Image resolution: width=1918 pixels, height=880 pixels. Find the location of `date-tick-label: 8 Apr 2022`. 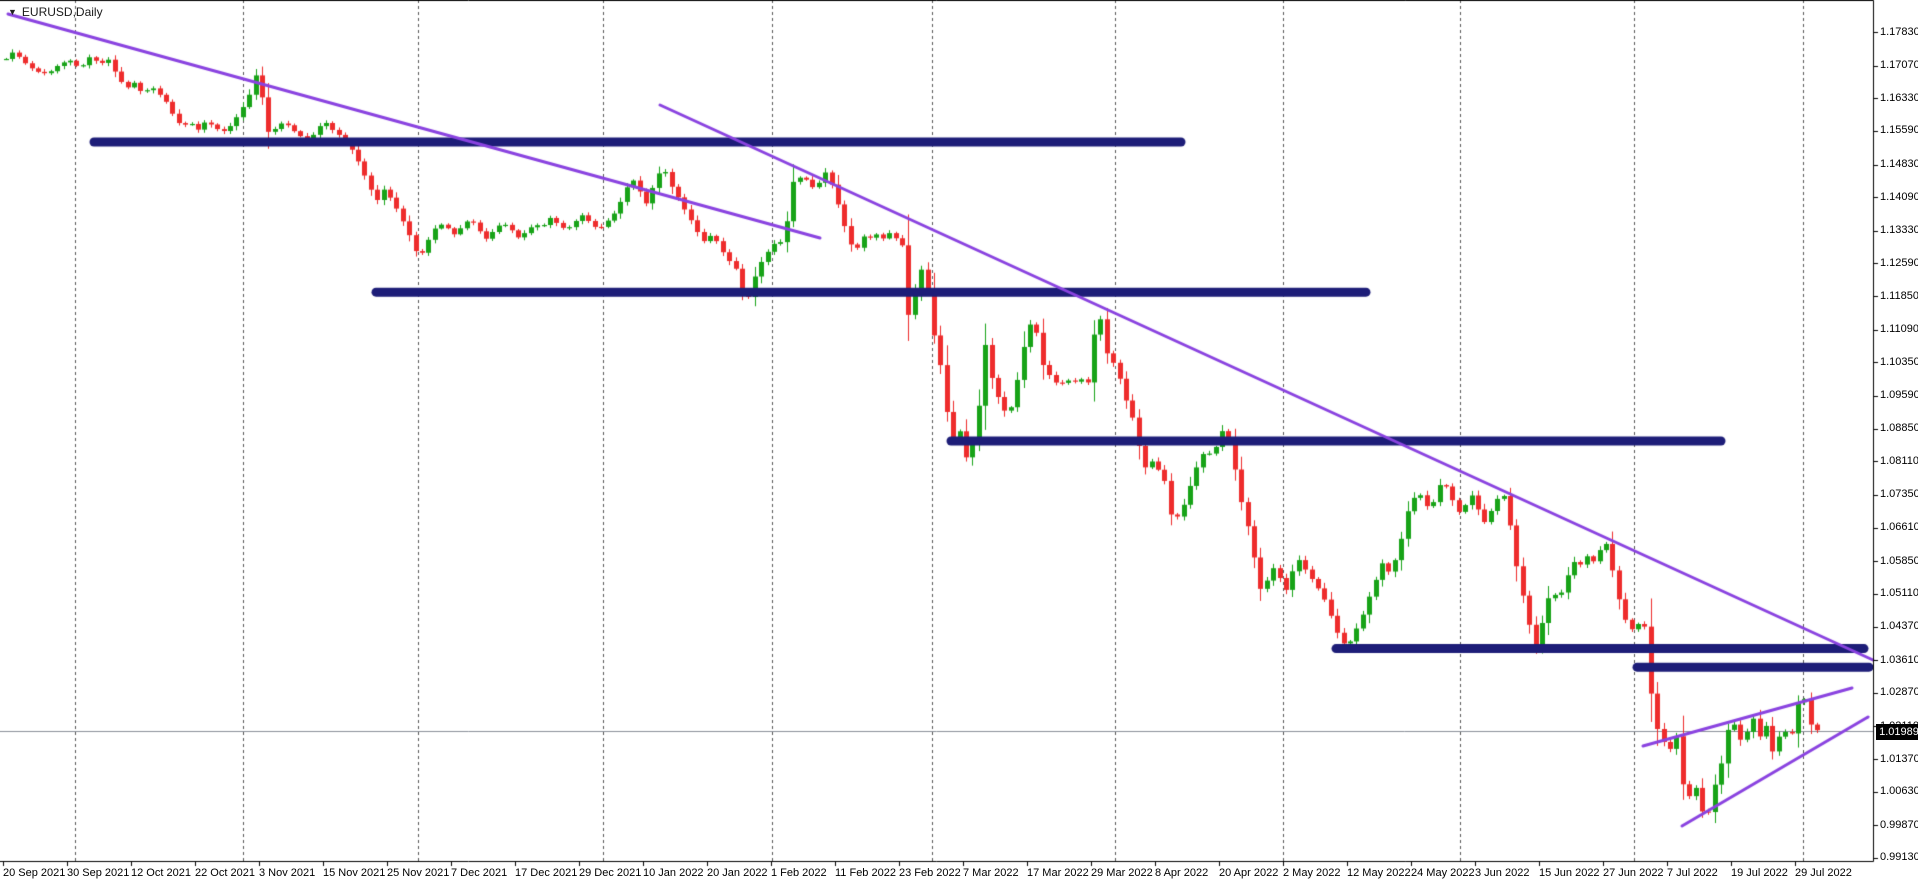

date-tick-label: 8 Apr 2022 is located at coordinates (1182, 873).